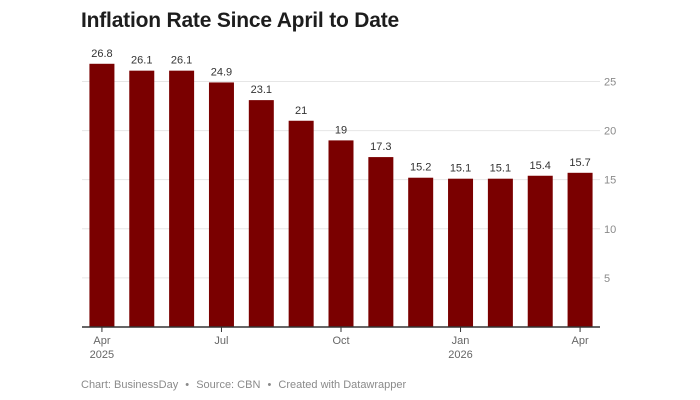 This screenshot has height=400, width=700. What do you see at coordinates (221, 341) in the screenshot?
I see `x-tick-label: Jul` at bounding box center [221, 341].